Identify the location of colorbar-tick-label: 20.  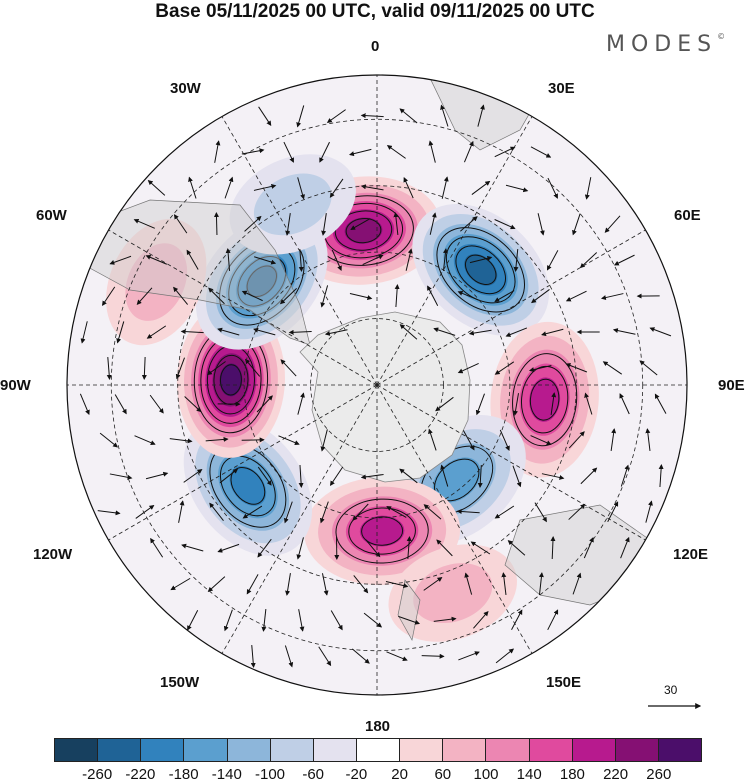
(399, 774).